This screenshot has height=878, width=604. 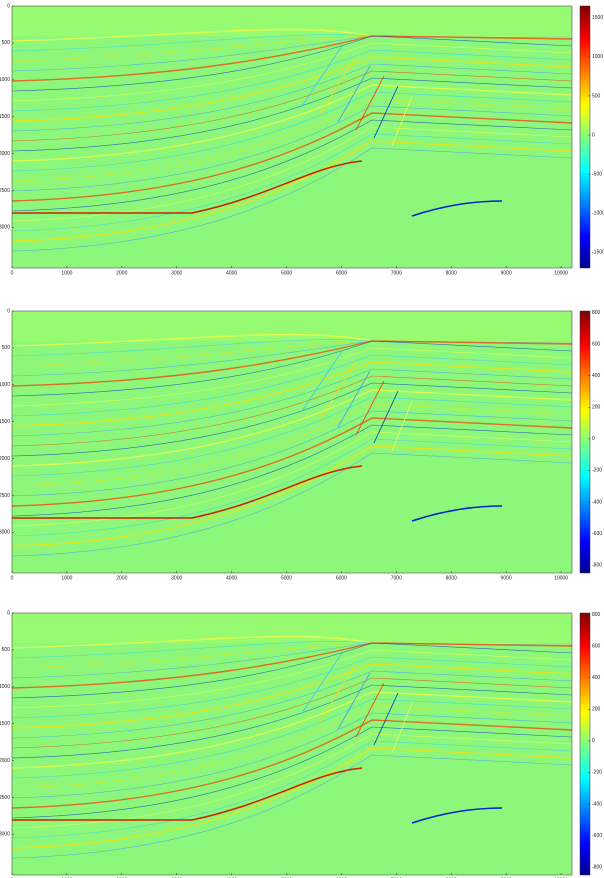 I want to click on x-tick-label: 0, so click(x=12, y=578).